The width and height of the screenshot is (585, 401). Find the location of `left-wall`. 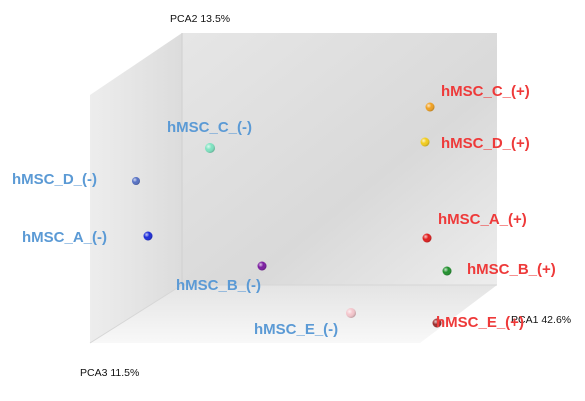

left-wall is located at coordinates (136, 188).